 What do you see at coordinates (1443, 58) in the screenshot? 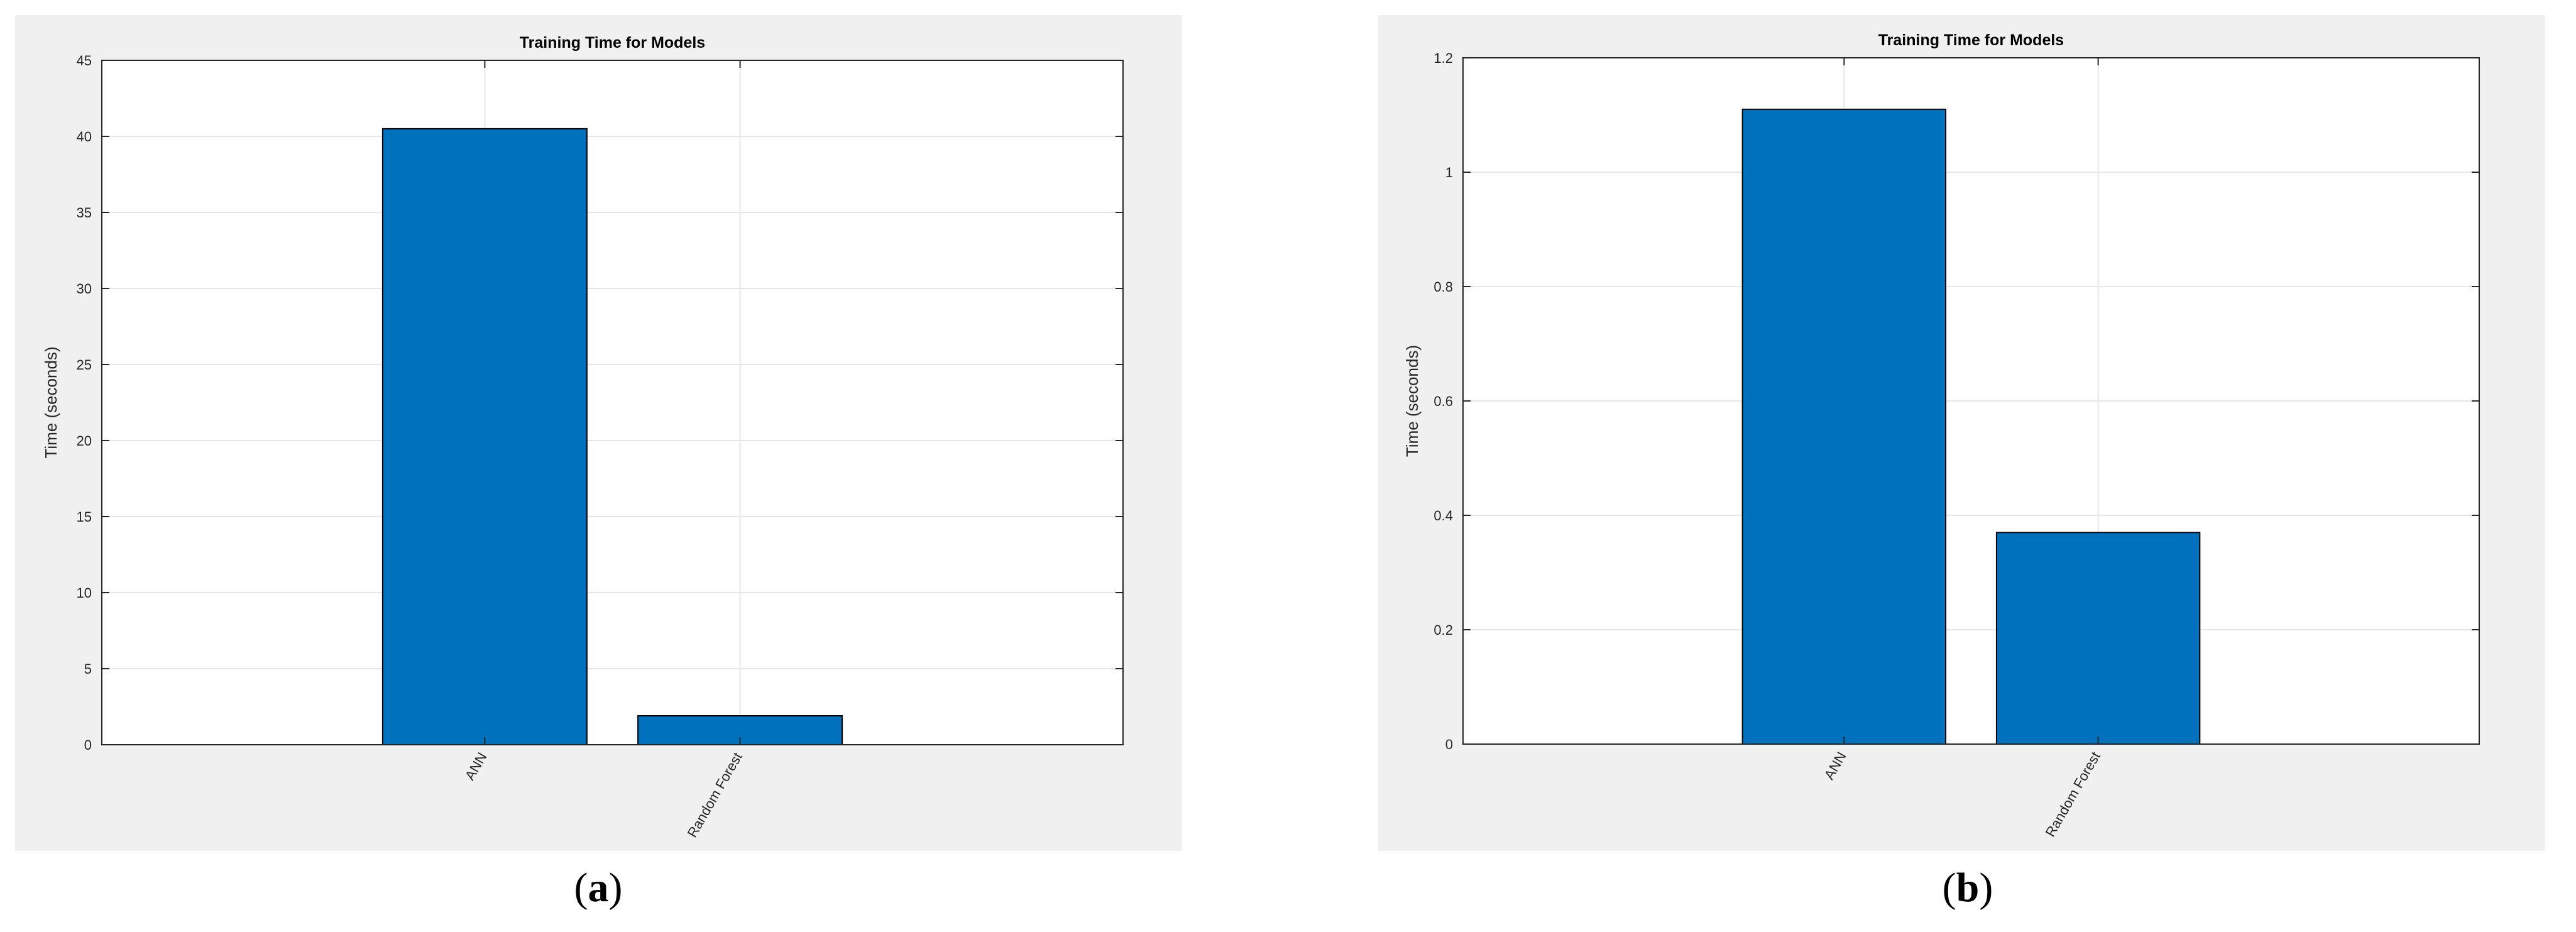
I see `y-tick-label: 1.2` at bounding box center [1443, 58].